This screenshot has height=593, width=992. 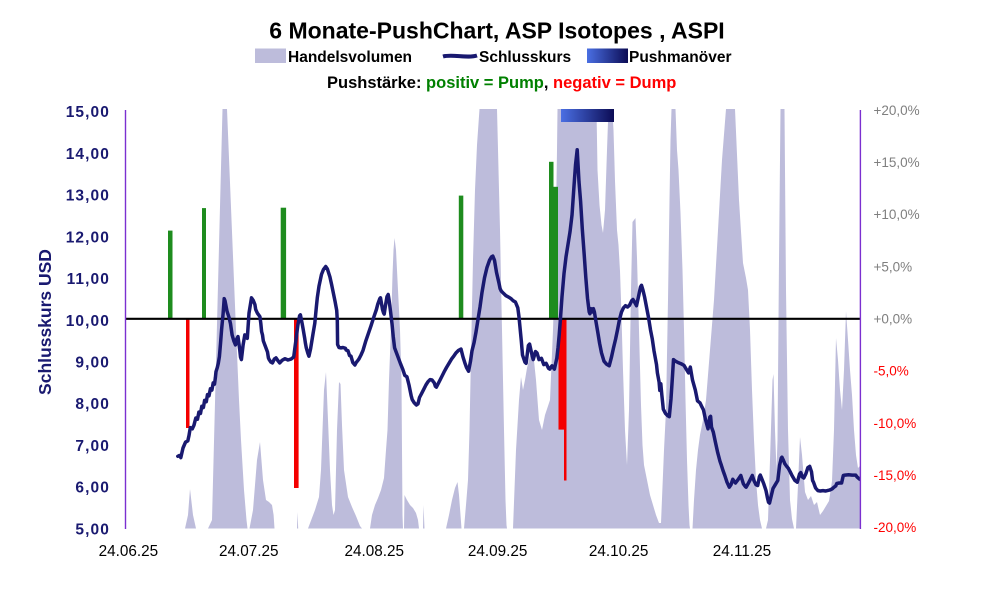 I want to click on svg-text: 13,00, so click(x=88, y=196).